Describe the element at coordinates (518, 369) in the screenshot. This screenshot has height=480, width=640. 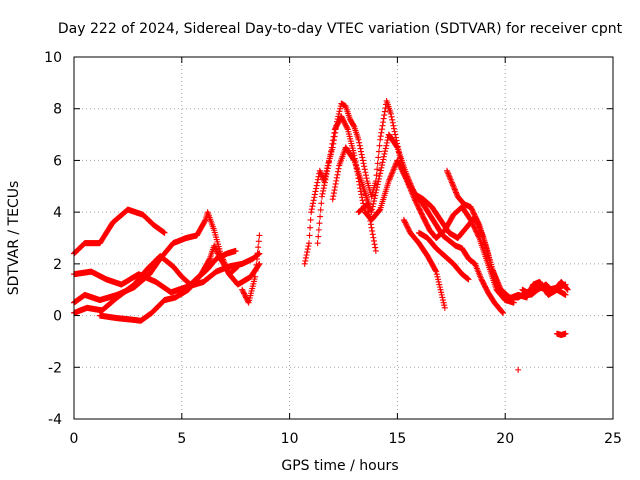
I see `series-s17` at that location.